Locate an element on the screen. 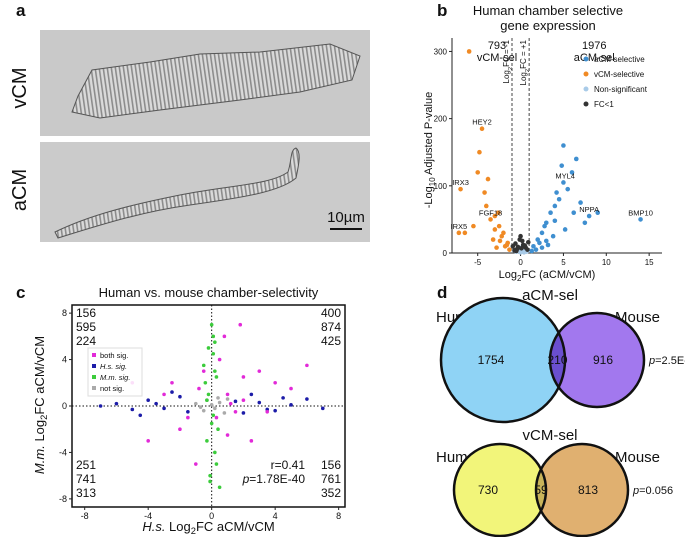 This screenshot has height=537, width=685. image-label: vCM is located at coordinates (20, 87).